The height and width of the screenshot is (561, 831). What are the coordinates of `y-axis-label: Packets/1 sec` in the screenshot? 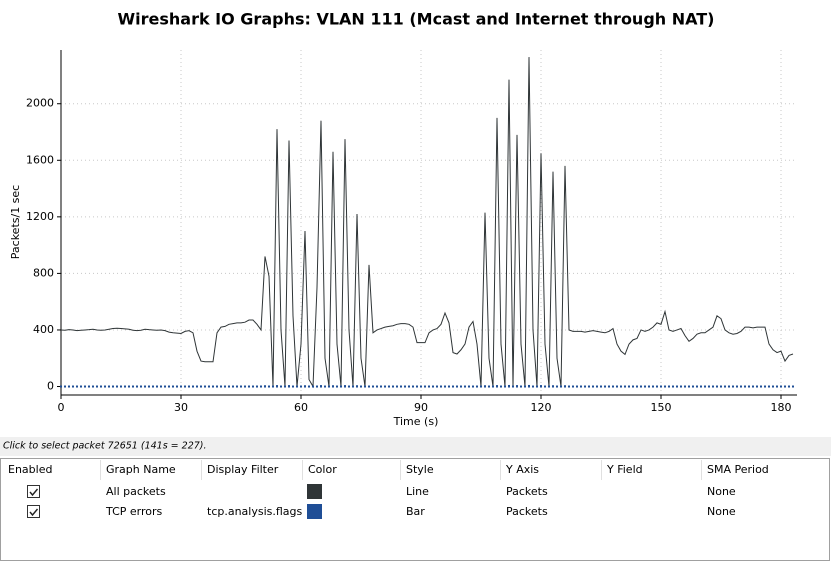 It's located at (15, 222).